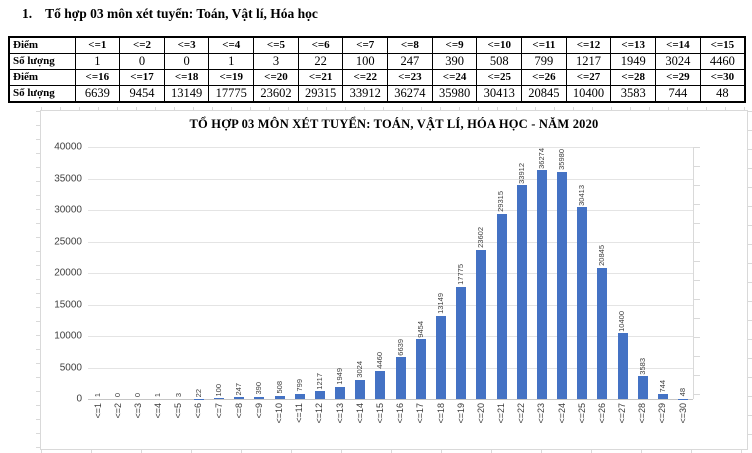 This screenshot has width=752, height=453. What do you see at coordinates (582, 195) in the screenshot?
I see `data-label: 30413` at bounding box center [582, 195].